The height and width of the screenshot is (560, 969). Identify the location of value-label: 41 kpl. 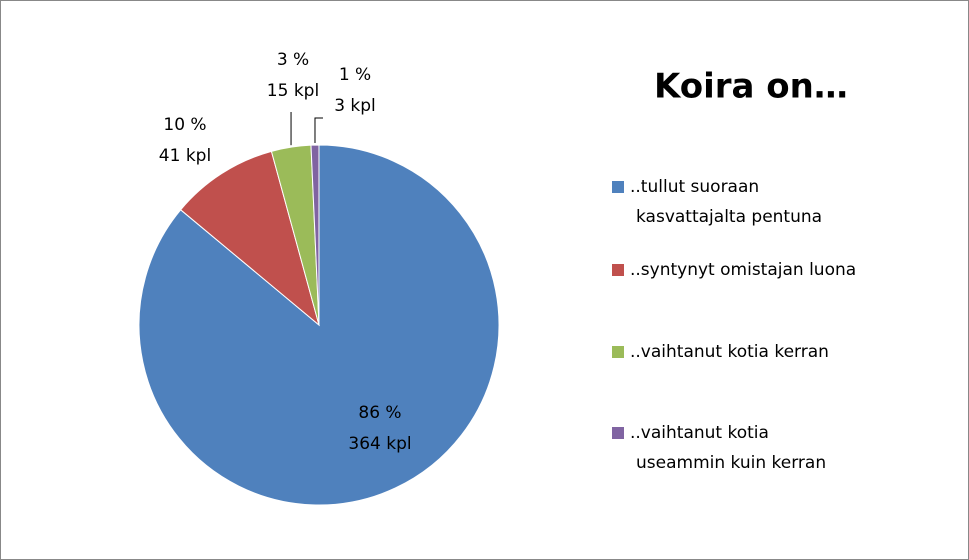
(185, 156).